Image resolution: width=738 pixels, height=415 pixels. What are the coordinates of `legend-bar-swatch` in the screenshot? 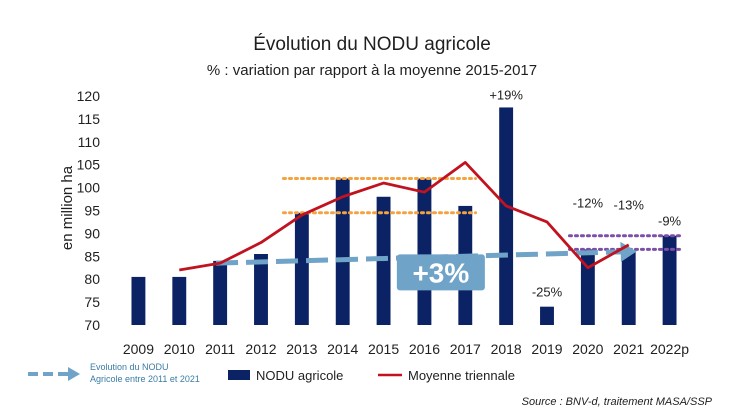 It's located at (239, 375).